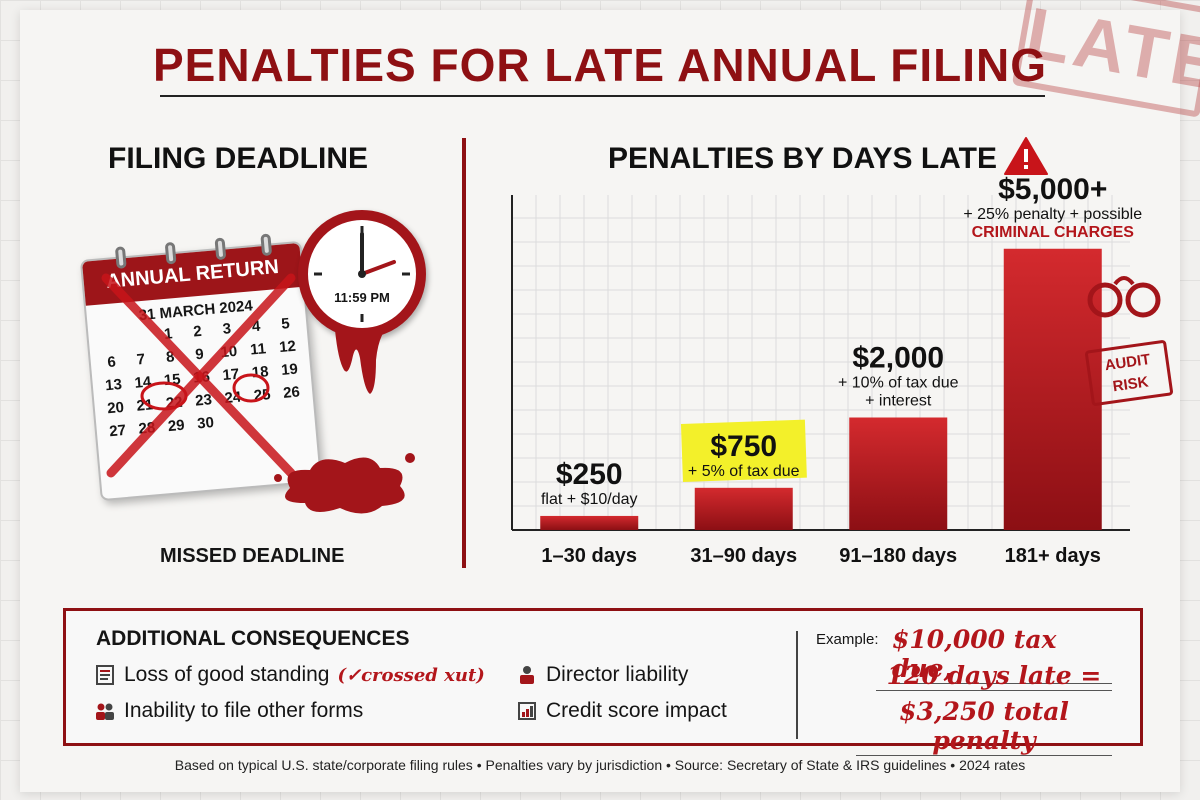  I want to click on example-label: Example:, so click(847, 639).